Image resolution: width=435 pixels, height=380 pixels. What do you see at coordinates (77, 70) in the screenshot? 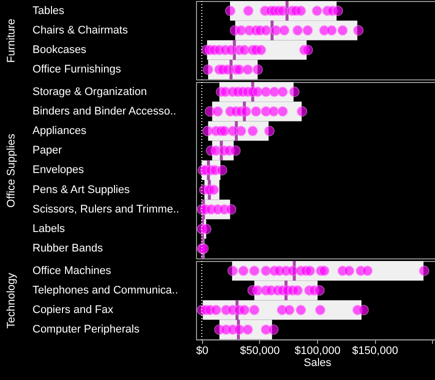
I see `y-tick-label: Office Furnishings` at bounding box center [77, 70].